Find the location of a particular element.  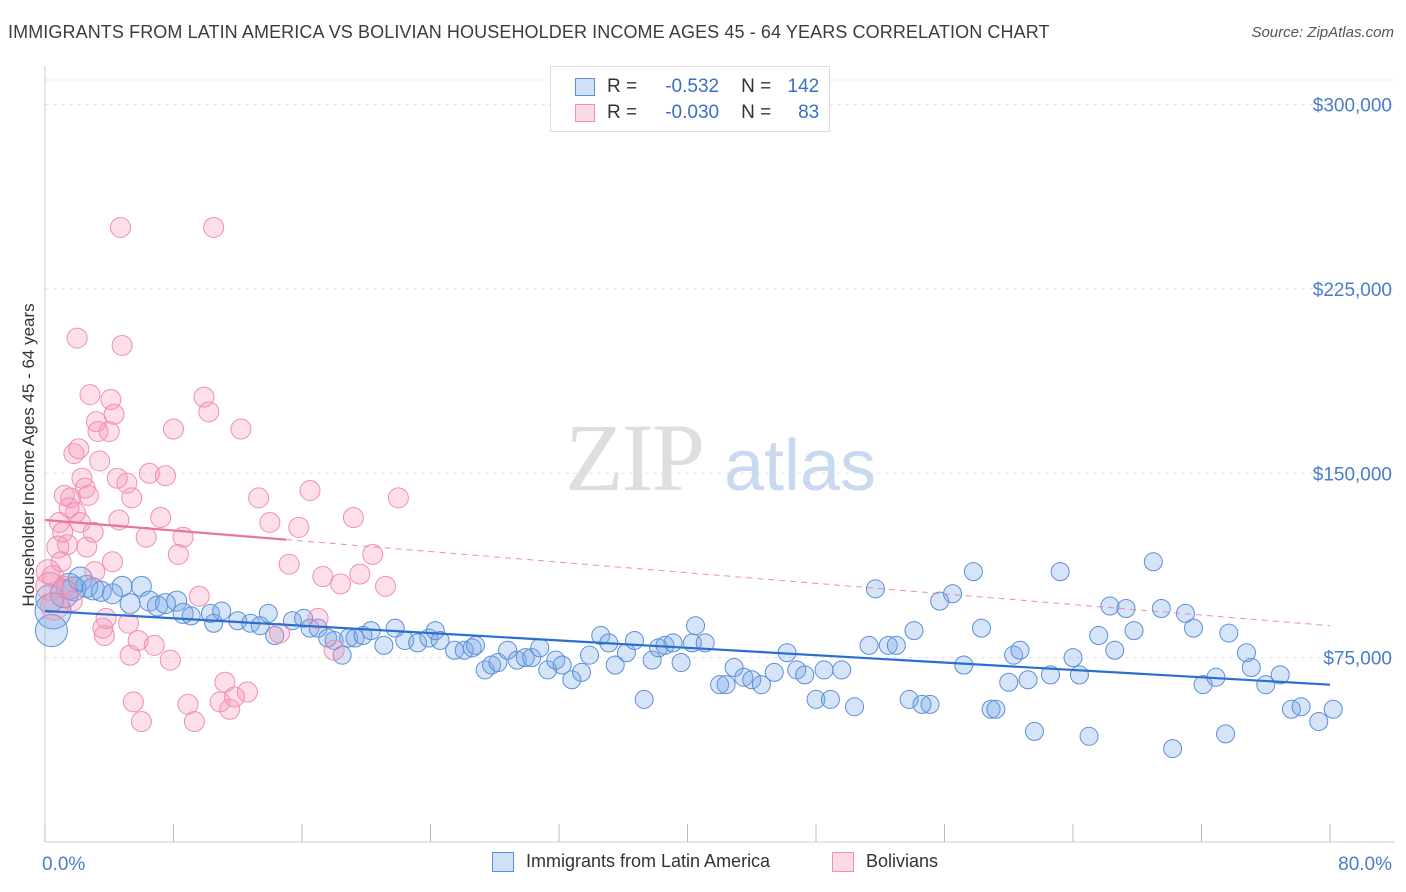

watermark-zip: ZIP is located at coordinates (634, 457).